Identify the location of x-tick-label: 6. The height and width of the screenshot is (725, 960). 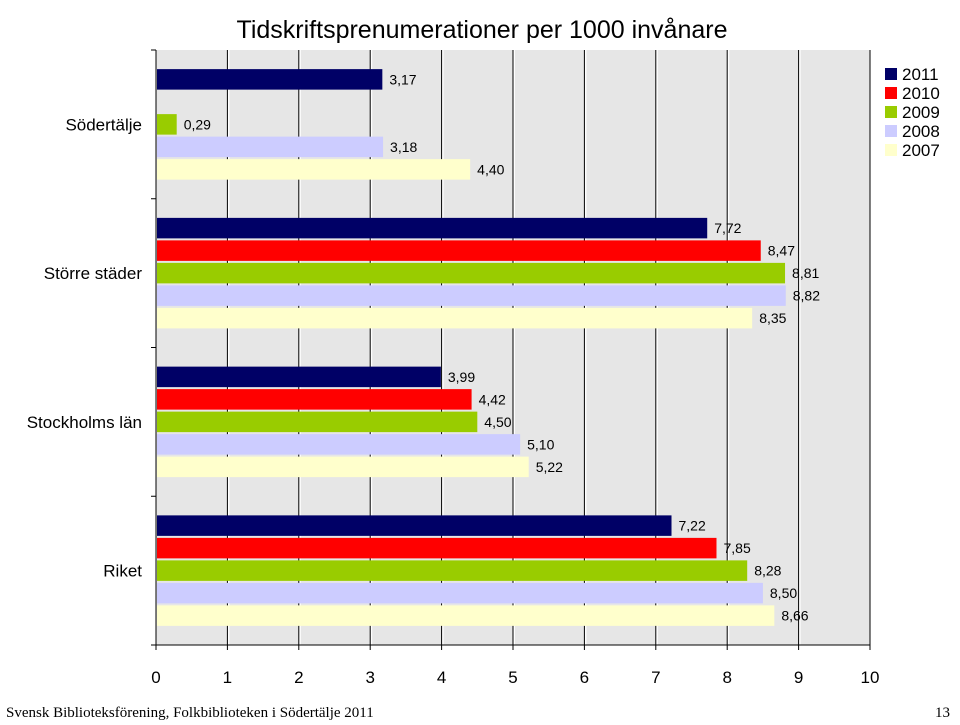
(584, 677).